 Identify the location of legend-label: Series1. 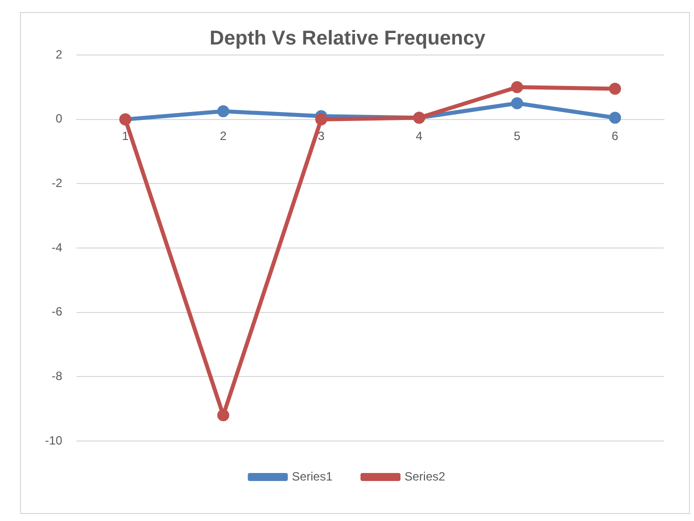
(312, 476).